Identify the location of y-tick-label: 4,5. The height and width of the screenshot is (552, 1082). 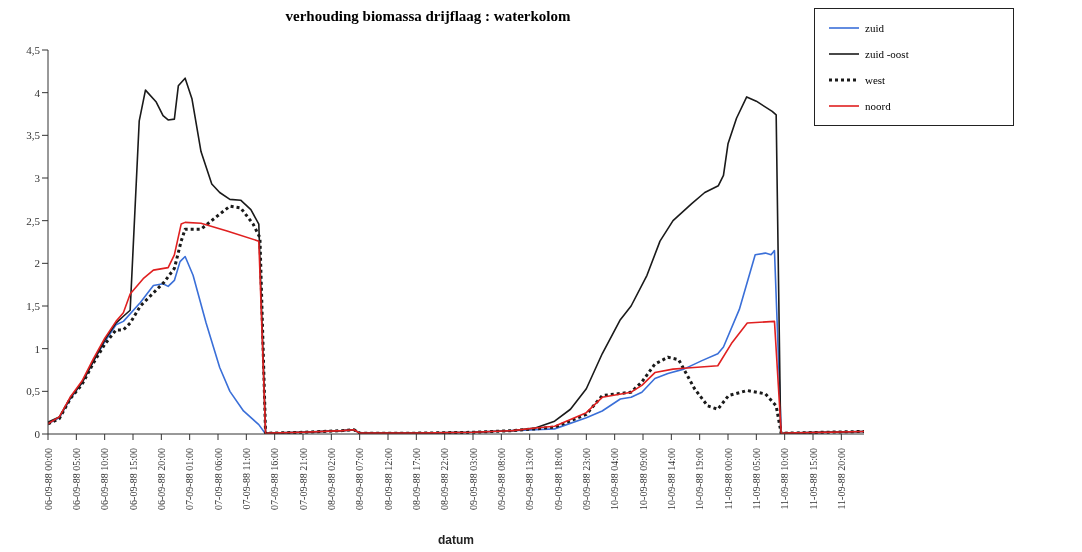
(33, 49).